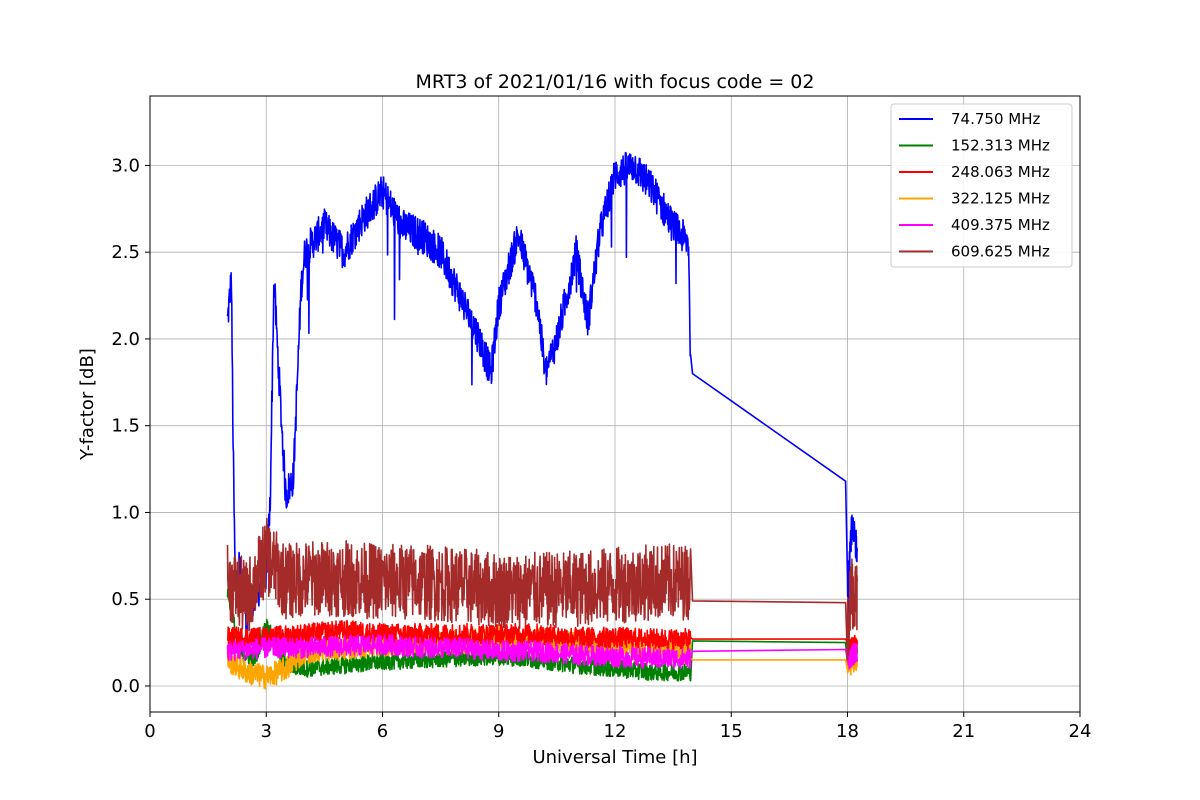 Image resolution: width=1200 pixels, height=800 pixels. Describe the element at coordinates (149, 731) in the screenshot. I see `x-tick-label: 0` at that location.